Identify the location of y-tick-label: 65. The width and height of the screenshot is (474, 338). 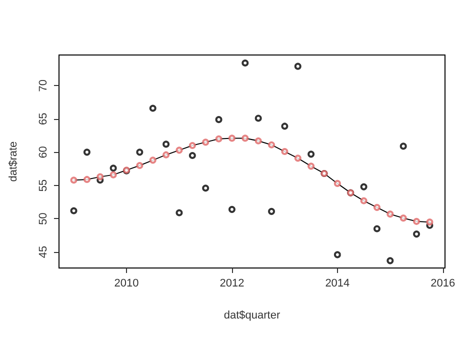
(44, 119).